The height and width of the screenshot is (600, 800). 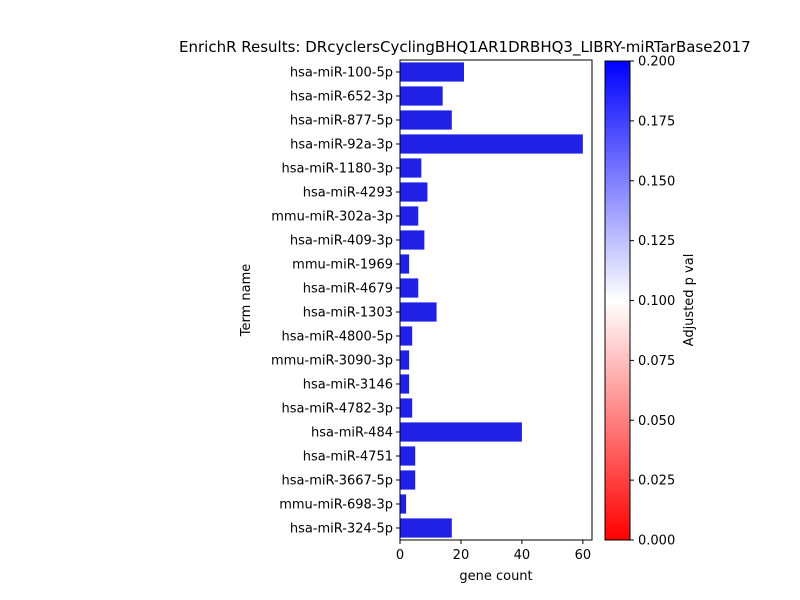 What do you see at coordinates (656, 62) in the screenshot?
I see `colorbar-tick-label: 0.200` at bounding box center [656, 62].